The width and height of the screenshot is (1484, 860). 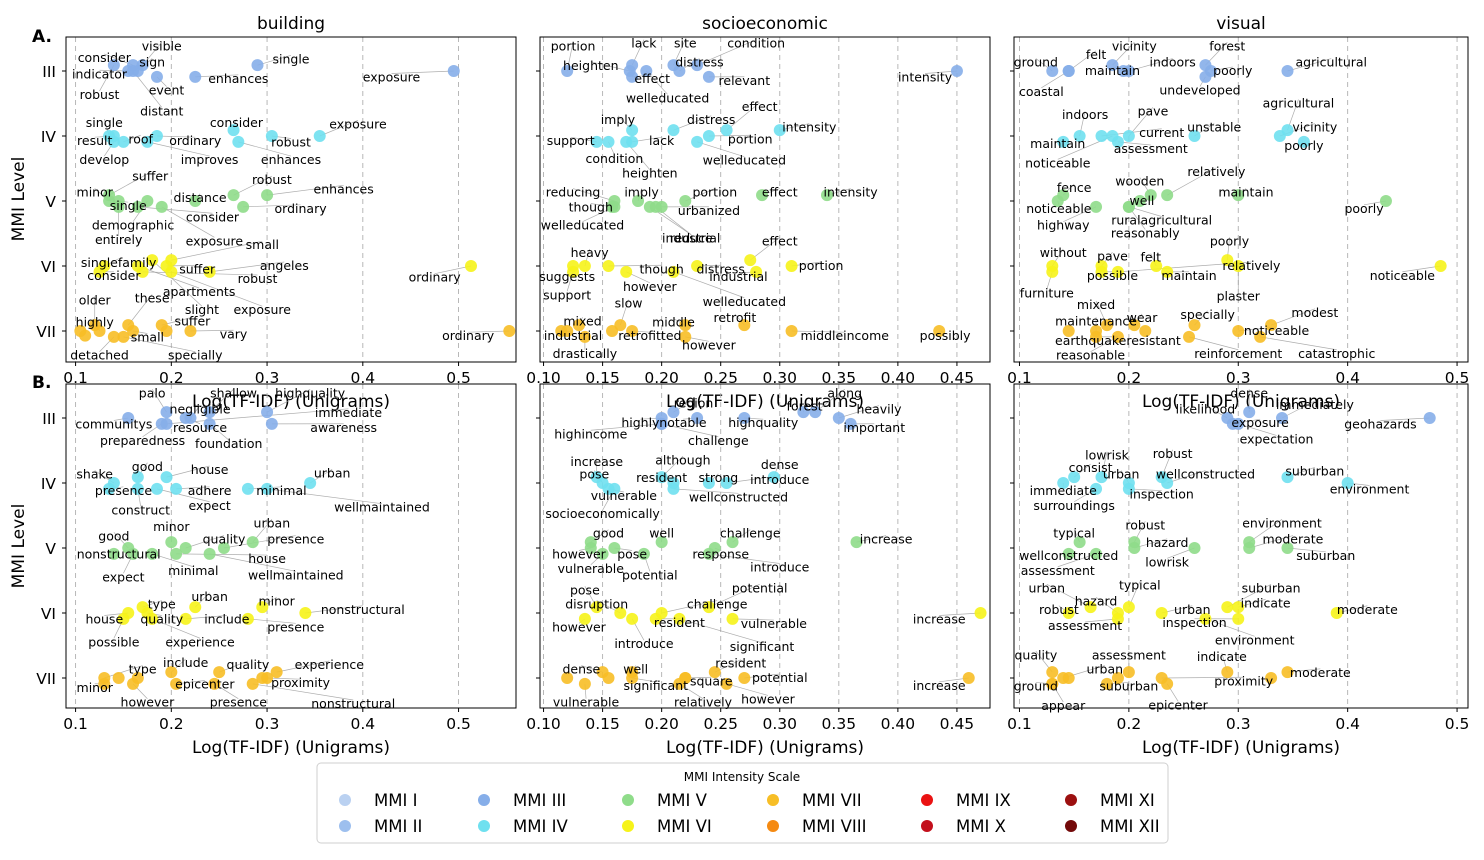 I want to click on word-label: current, so click(x=1161, y=132).